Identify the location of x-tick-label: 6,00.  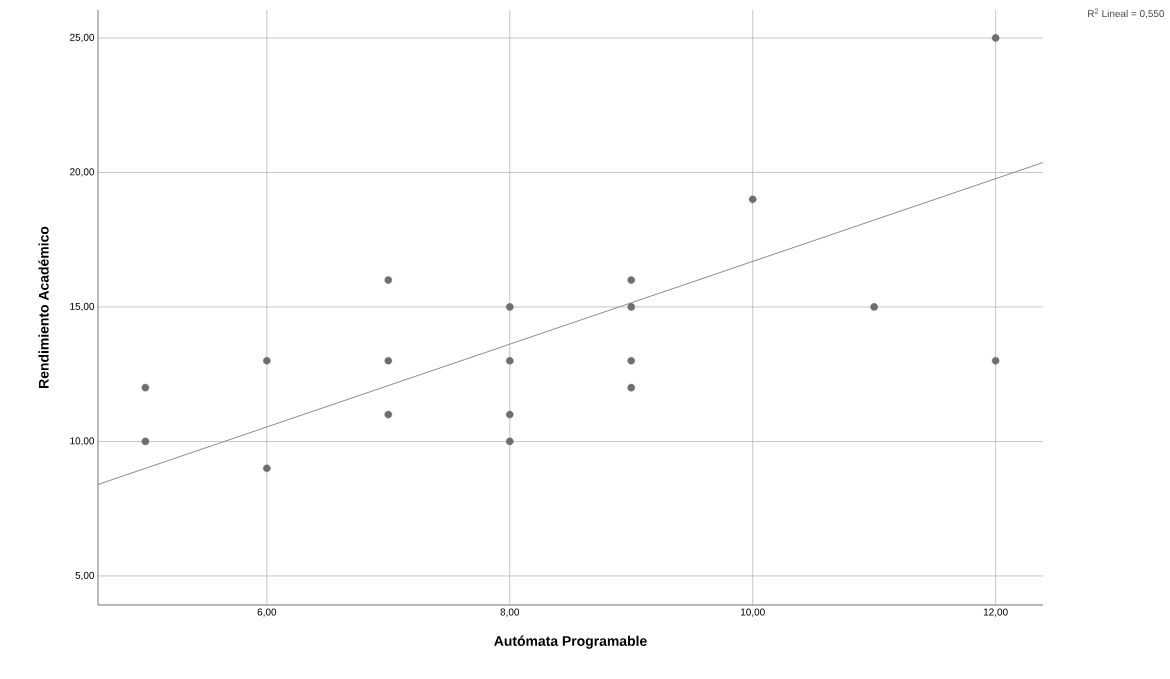
(267, 612).